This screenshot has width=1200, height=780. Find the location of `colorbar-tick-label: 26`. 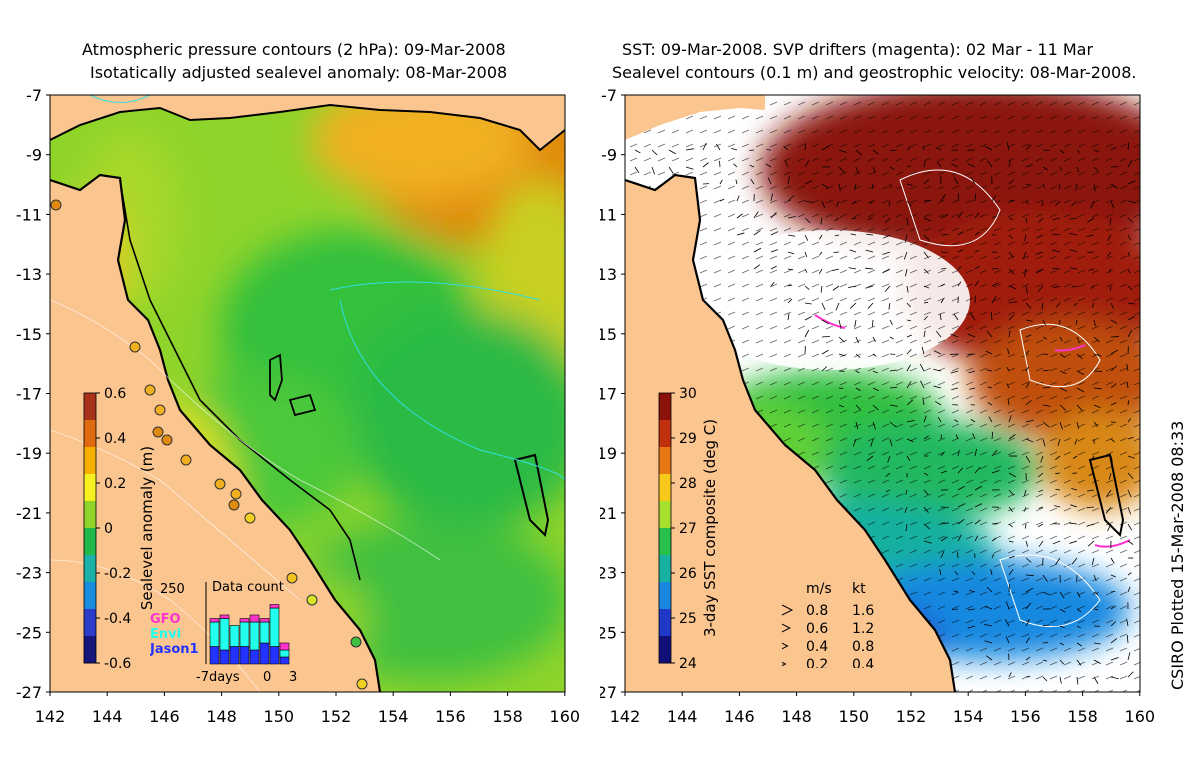

colorbar-tick-label: 26 is located at coordinates (688, 574).